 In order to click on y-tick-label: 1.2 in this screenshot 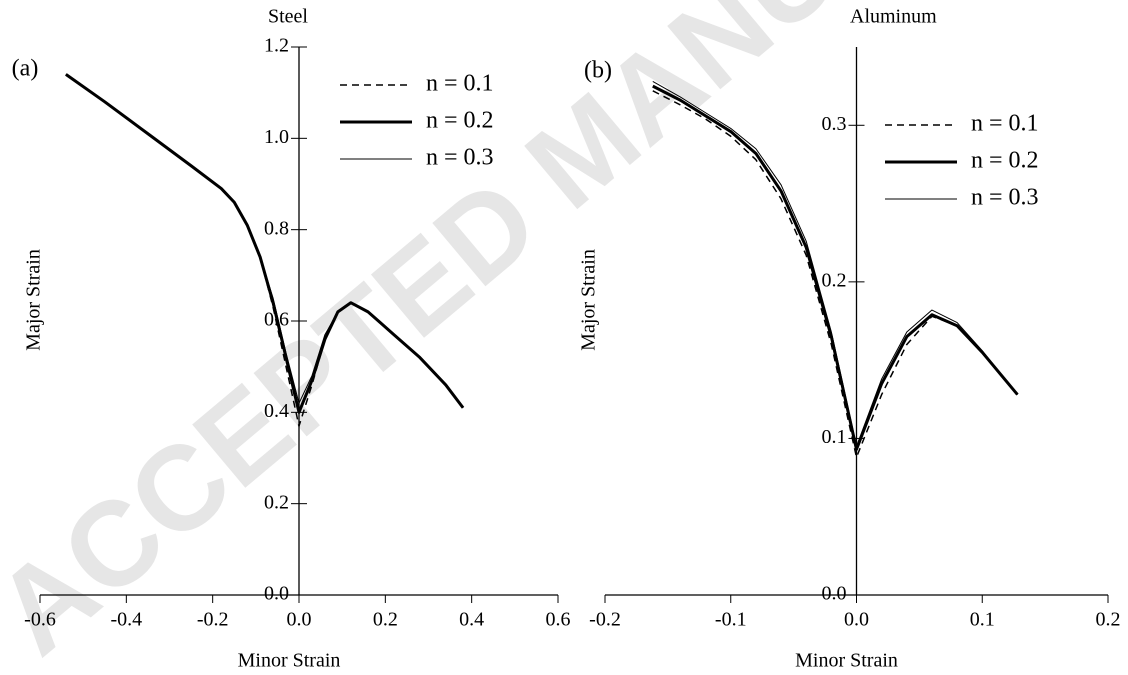, I will do `click(276, 46)`.